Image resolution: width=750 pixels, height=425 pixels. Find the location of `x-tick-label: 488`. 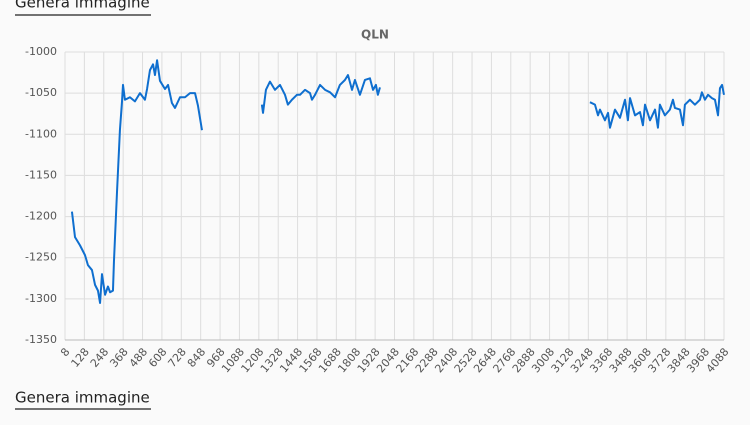

x-tick-label: 488 is located at coordinates (138, 358).